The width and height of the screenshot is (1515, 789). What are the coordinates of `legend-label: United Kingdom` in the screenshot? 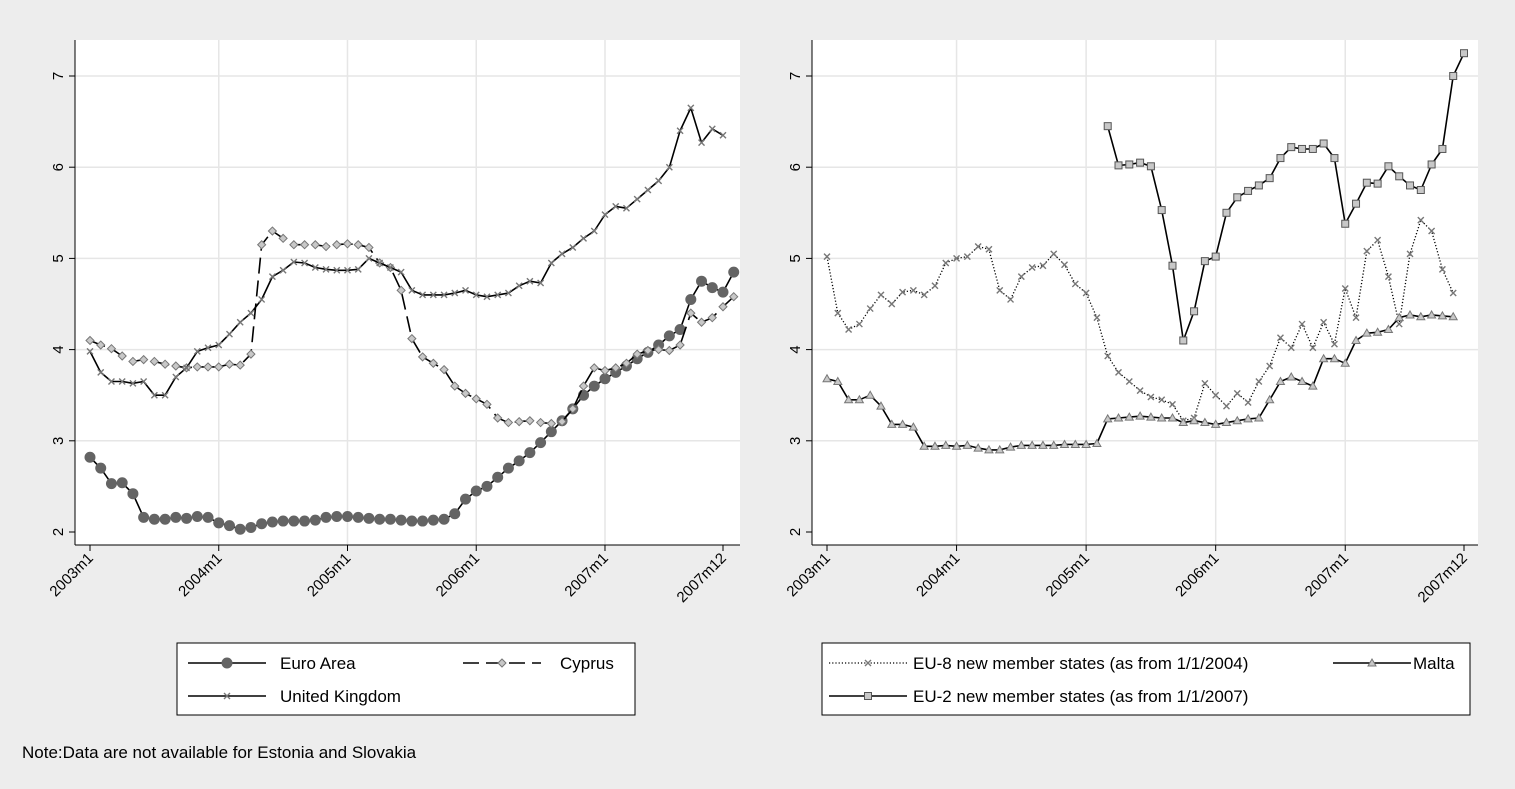 It's located at (340, 696).